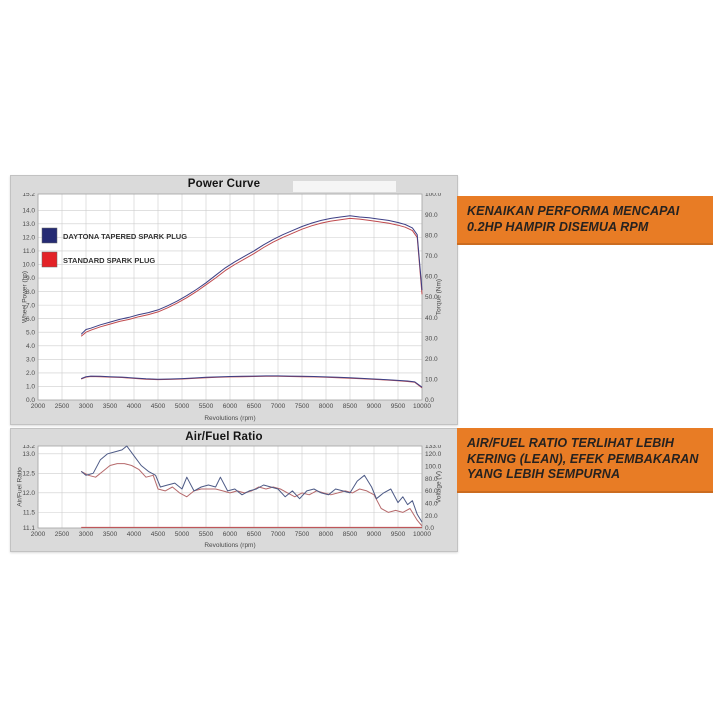  Describe the element at coordinates (30, 319) in the screenshot. I see `svg-text: 6.0` at that location.